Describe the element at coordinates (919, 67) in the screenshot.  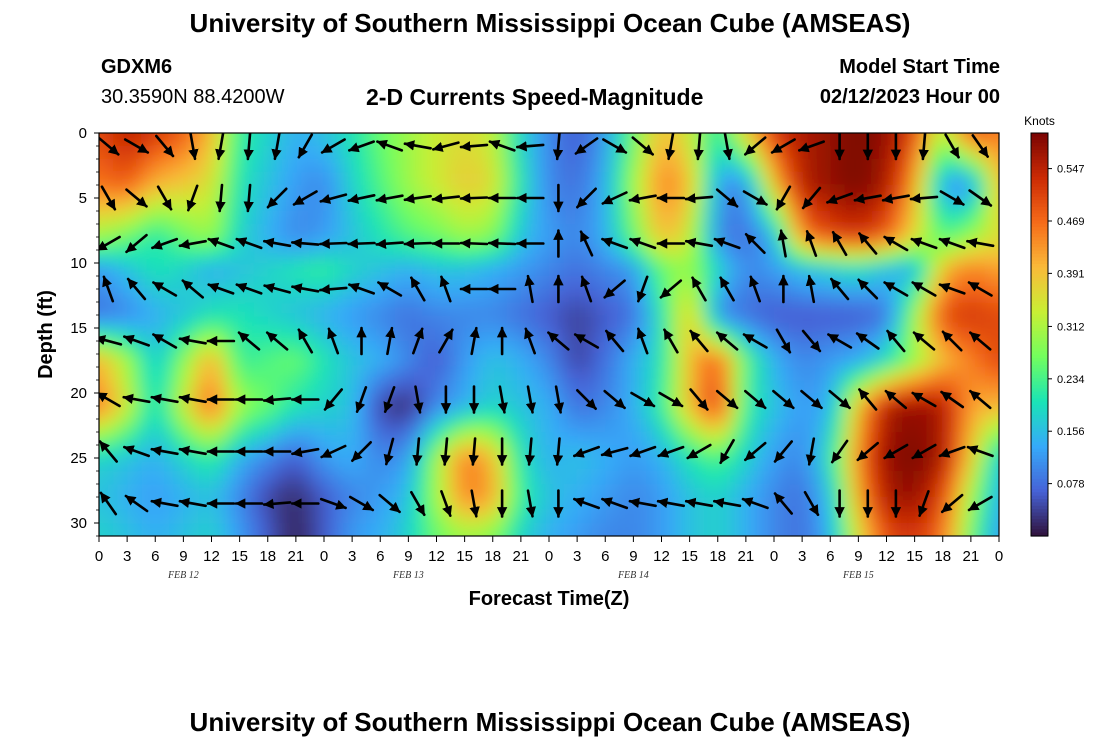
I see `model-start-label: Model Start Time` at that location.